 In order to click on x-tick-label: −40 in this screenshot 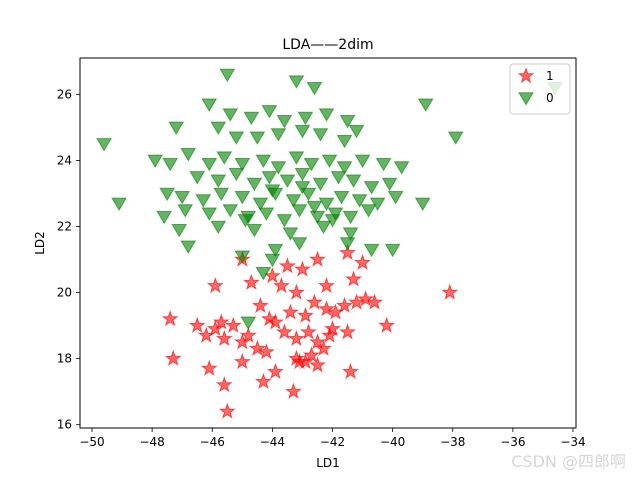, I will do `click(392, 442)`.